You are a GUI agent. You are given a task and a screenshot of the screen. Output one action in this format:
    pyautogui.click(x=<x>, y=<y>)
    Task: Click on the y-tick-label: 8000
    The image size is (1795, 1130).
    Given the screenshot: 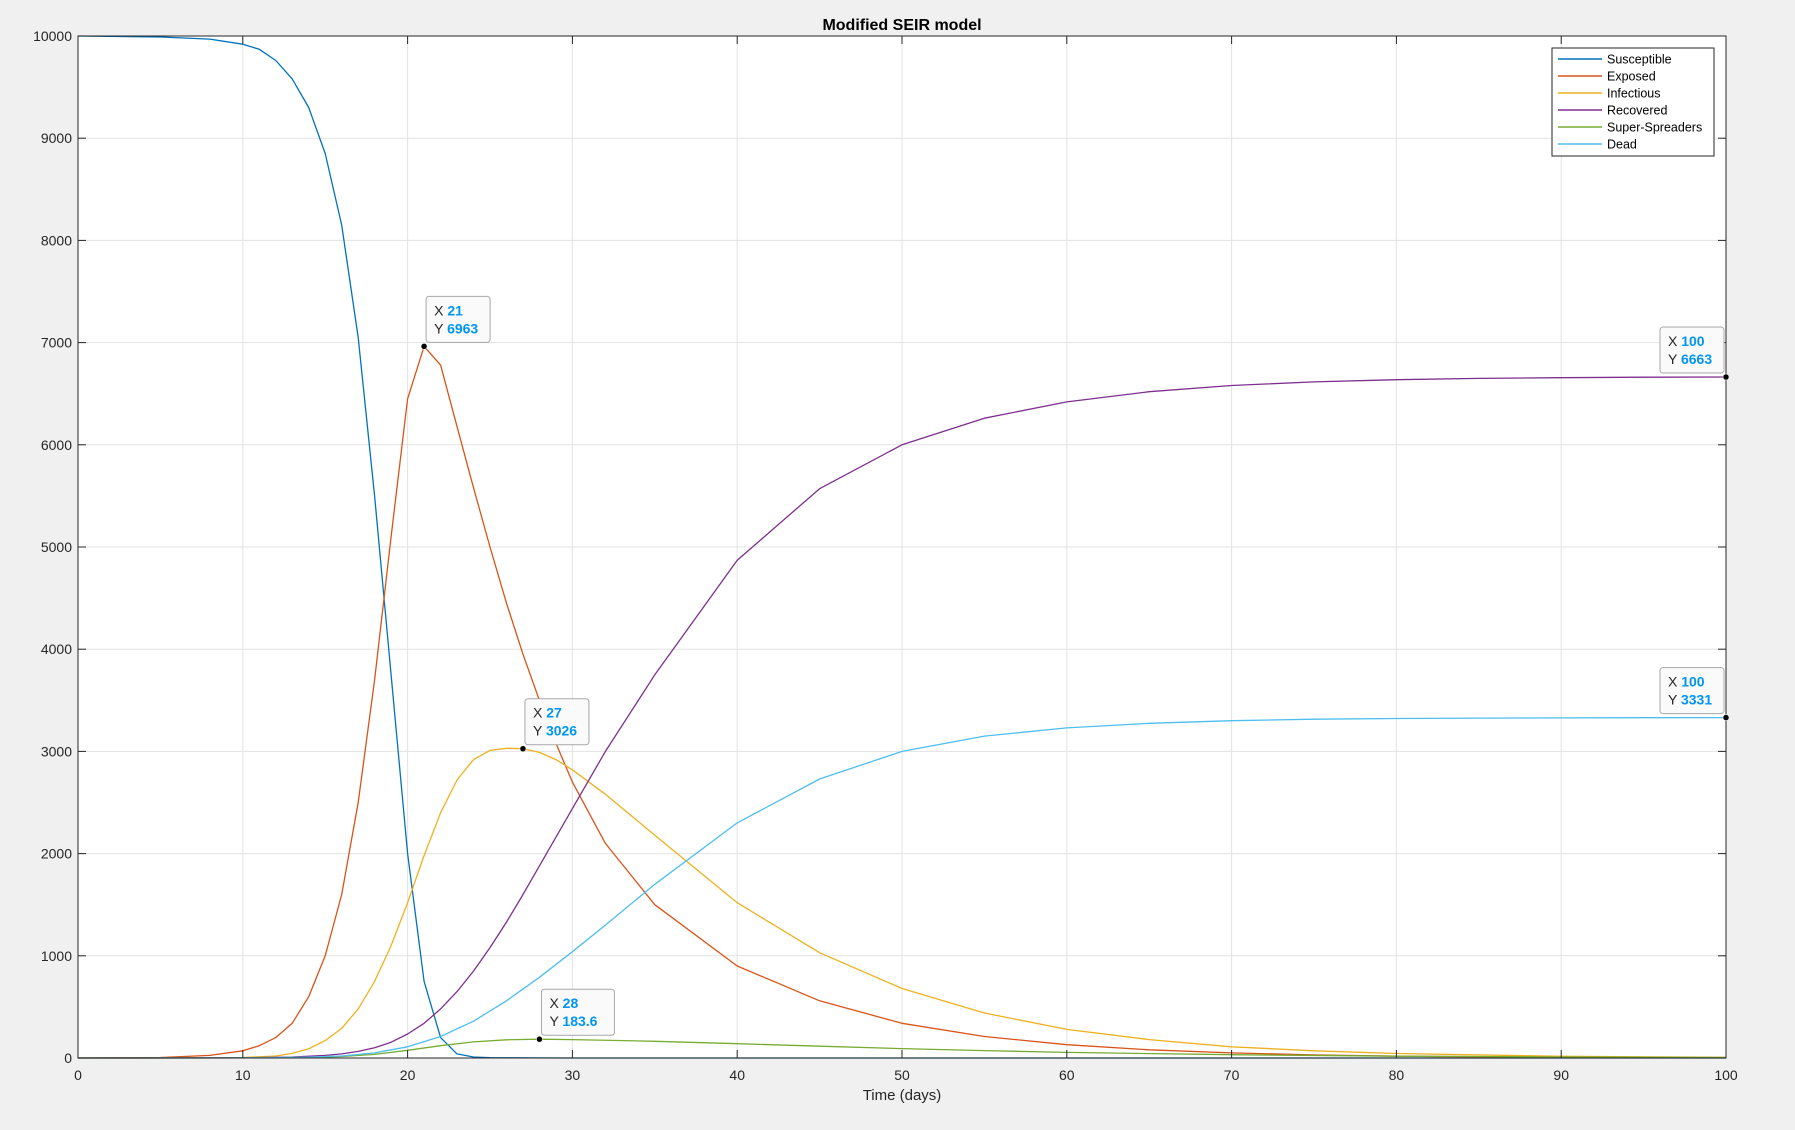 What is the action you would take?
    pyautogui.click(x=56, y=240)
    